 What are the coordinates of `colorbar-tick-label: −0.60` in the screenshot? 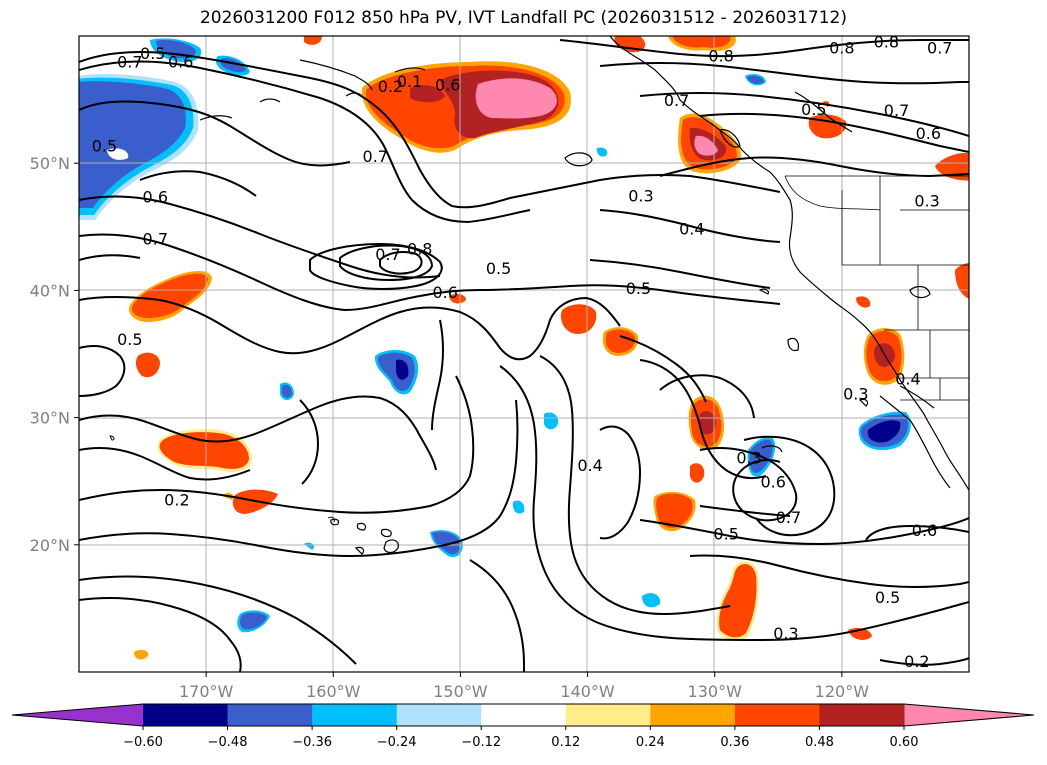 It's located at (143, 742).